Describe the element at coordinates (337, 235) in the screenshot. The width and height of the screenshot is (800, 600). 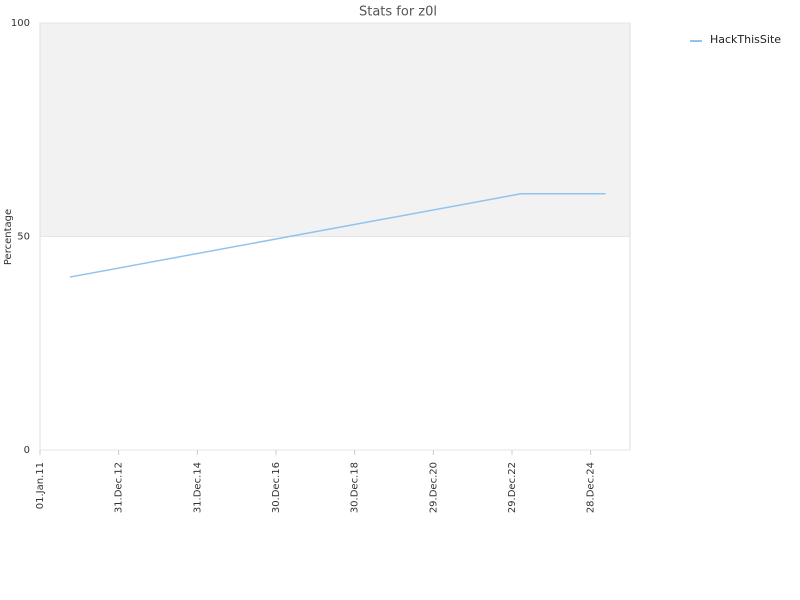
I see `data-line` at that location.